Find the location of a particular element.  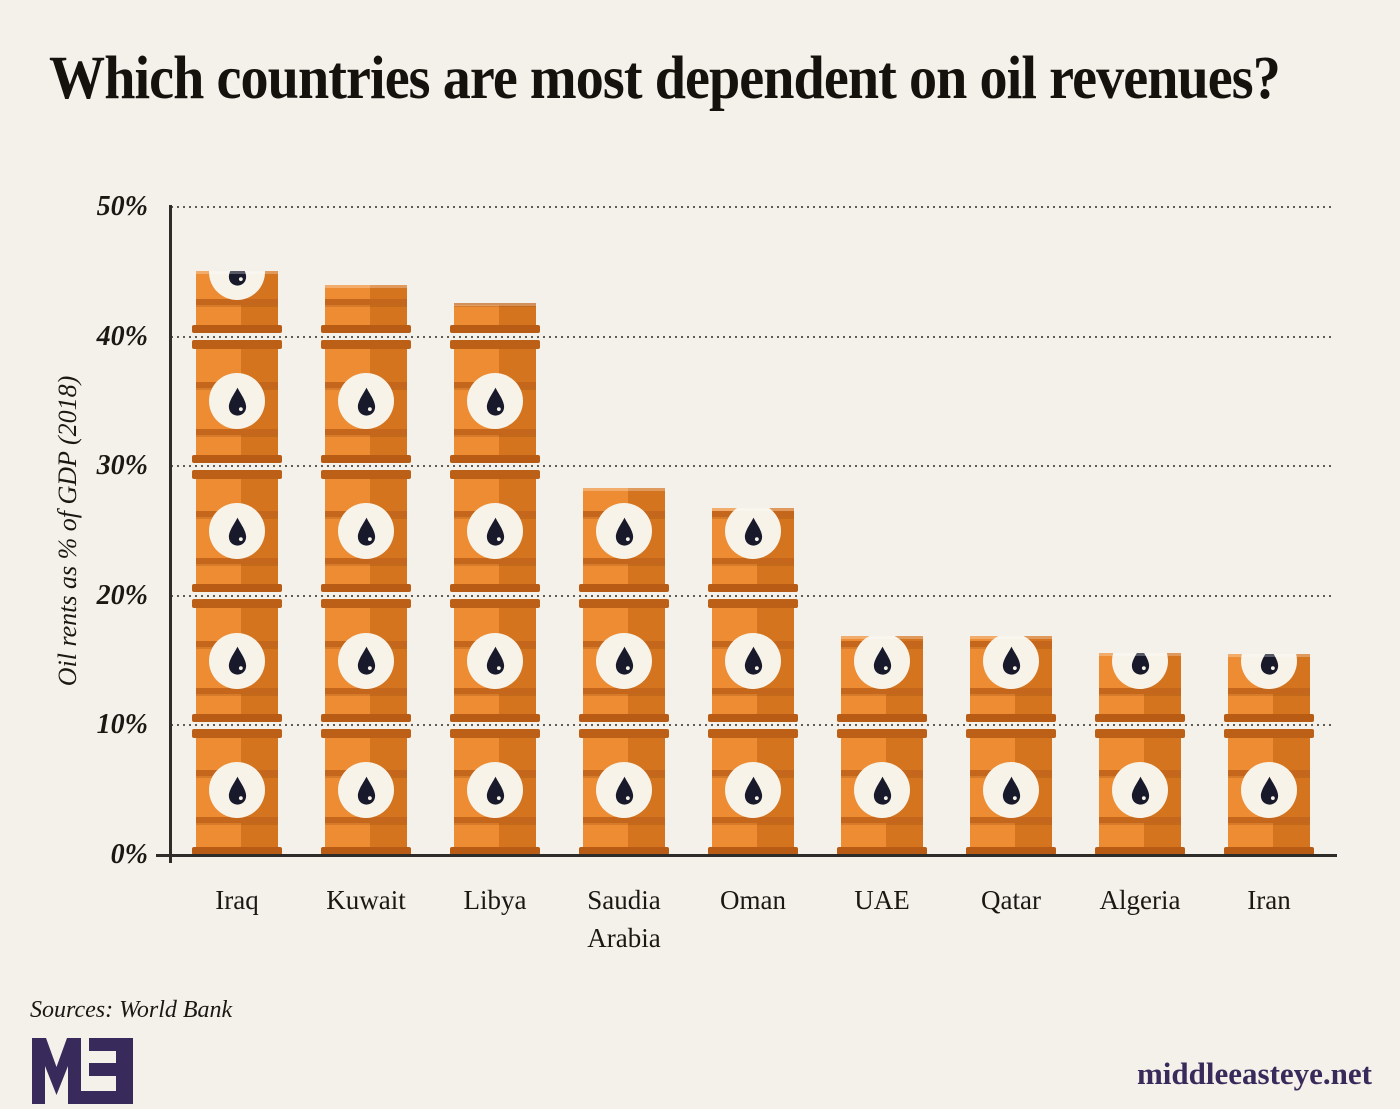

bar-oman is located at coordinates (753, 681).